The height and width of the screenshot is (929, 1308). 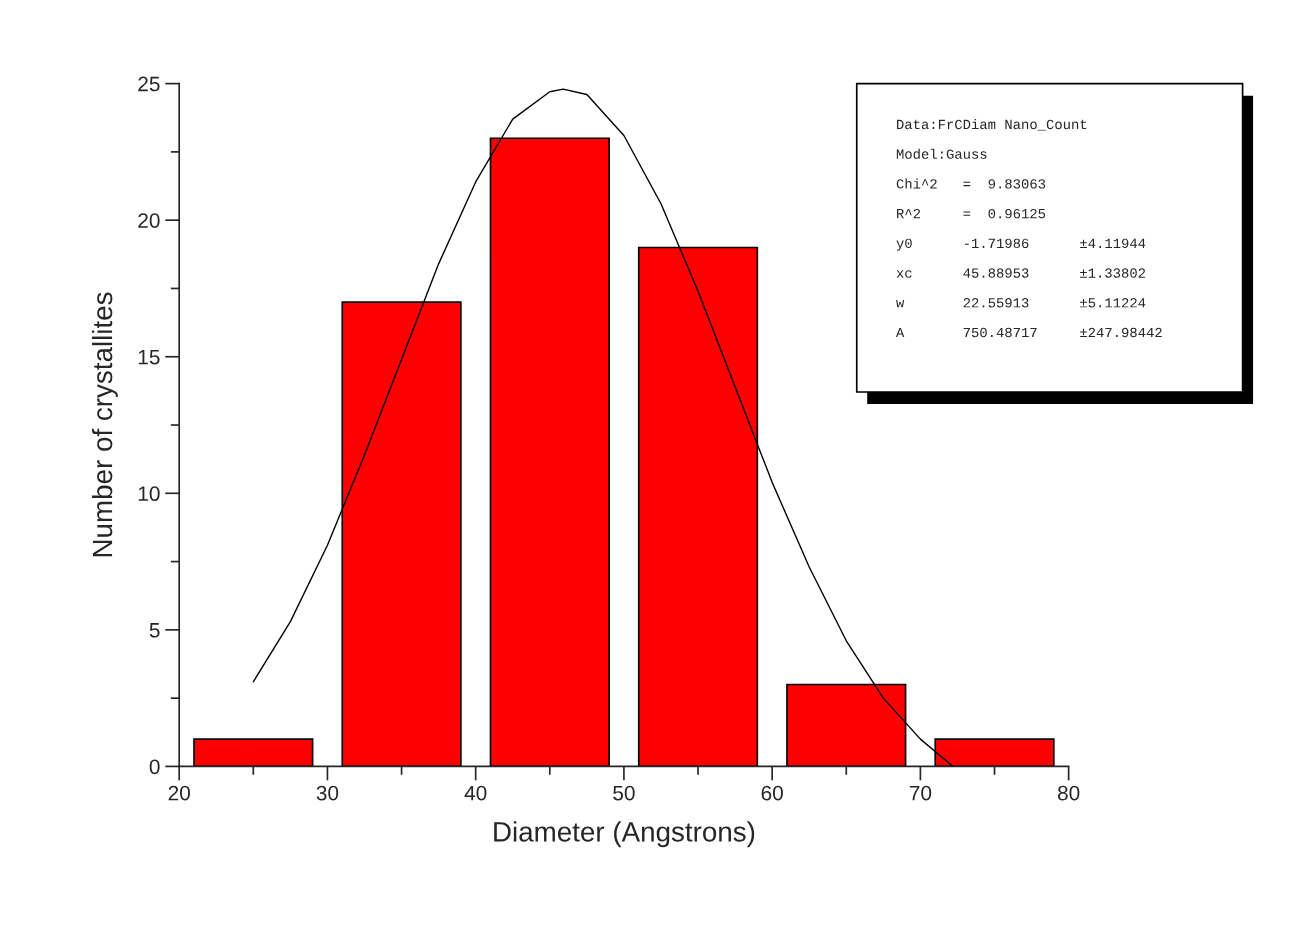 What do you see at coordinates (992, 124) in the screenshot?
I see `annotation: Data:FrCDiam Nano_Count` at bounding box center [992, 124].